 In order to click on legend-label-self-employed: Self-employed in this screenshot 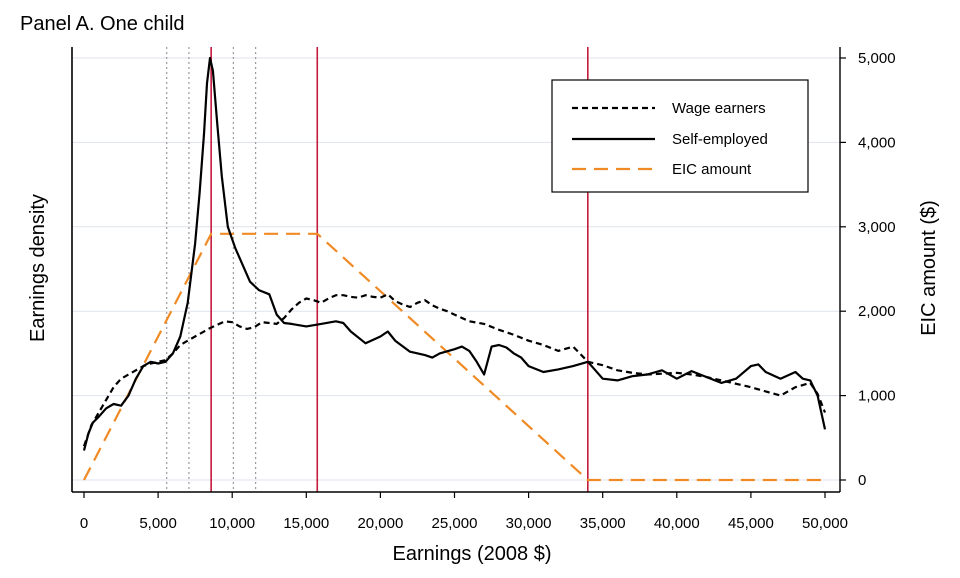, I will do `click(720, 139)`.